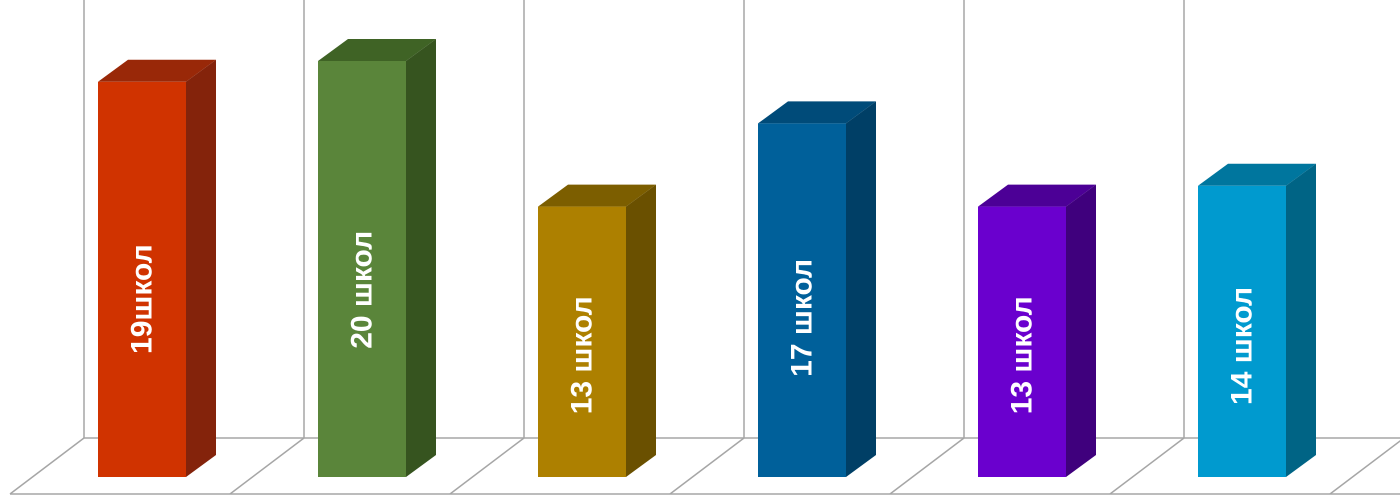 The height and width of the screenshot is (502, 1400). What do you see at coordinates (1242, 346) in the screenshot?
I see `bar-data-label: 14 школ` at bounding box center [1242, 346].